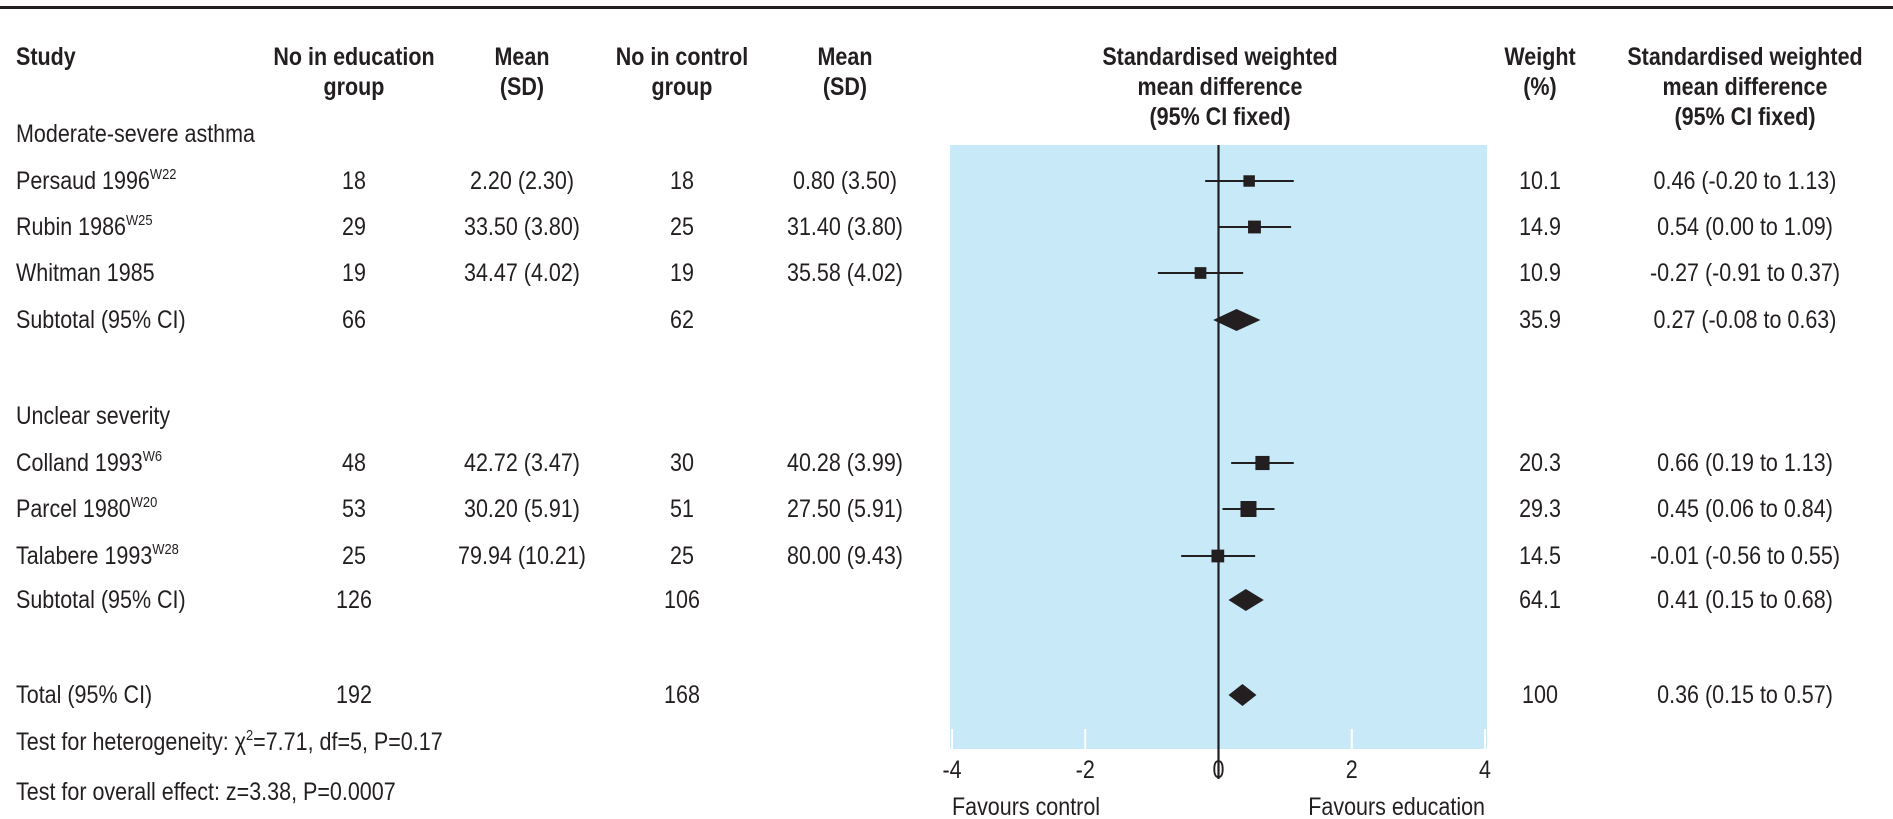 This screenshot has height=819, width=1893. I want to click on header-smd-l1: Standardised weighted, so click(1745, 57).